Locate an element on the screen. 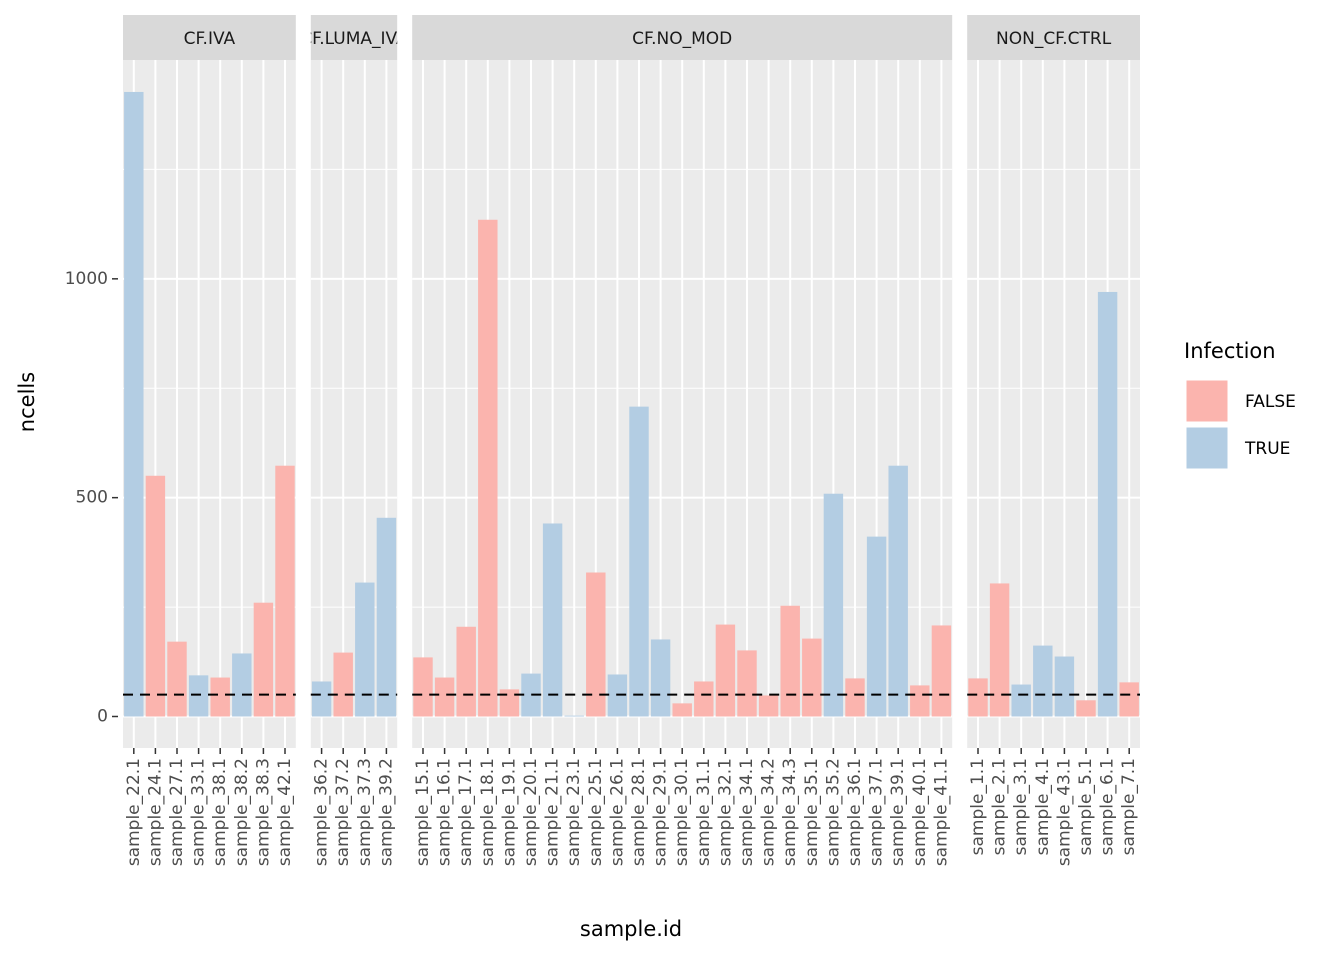  x-tick-label: sample_24.1 is located at coordinates (155, 812).